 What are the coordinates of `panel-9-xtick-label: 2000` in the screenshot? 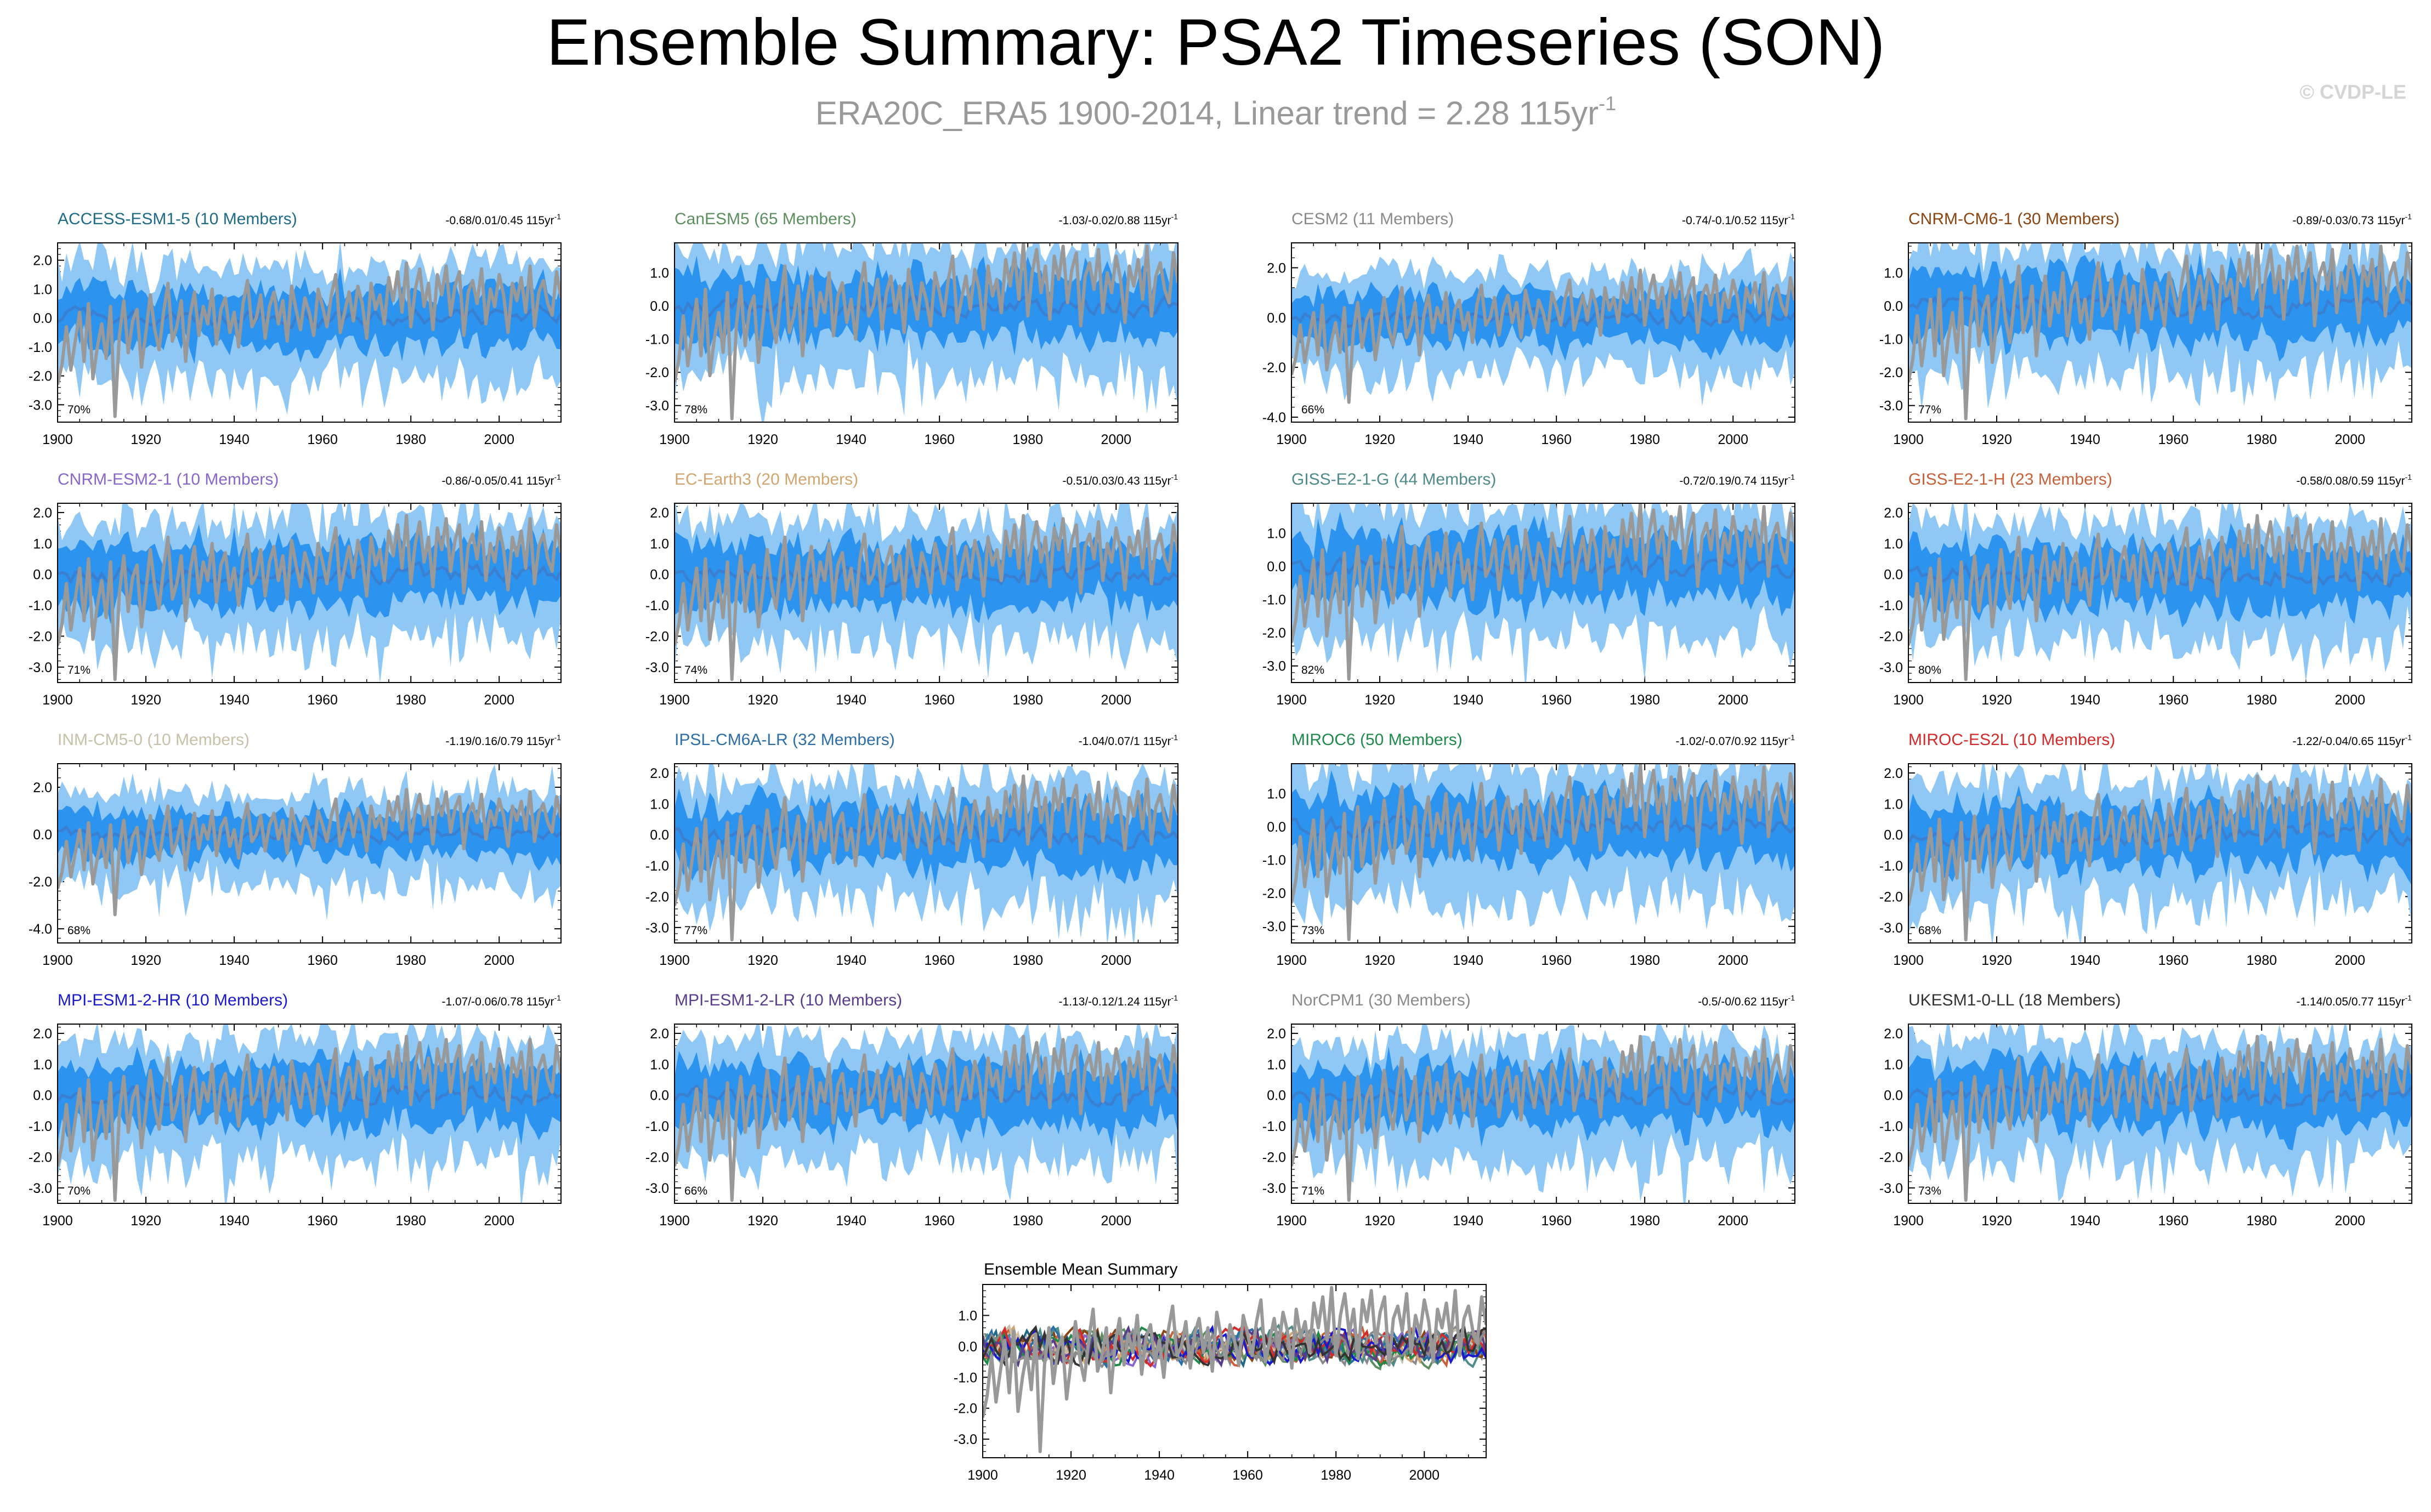 It's located at (1116, 960).